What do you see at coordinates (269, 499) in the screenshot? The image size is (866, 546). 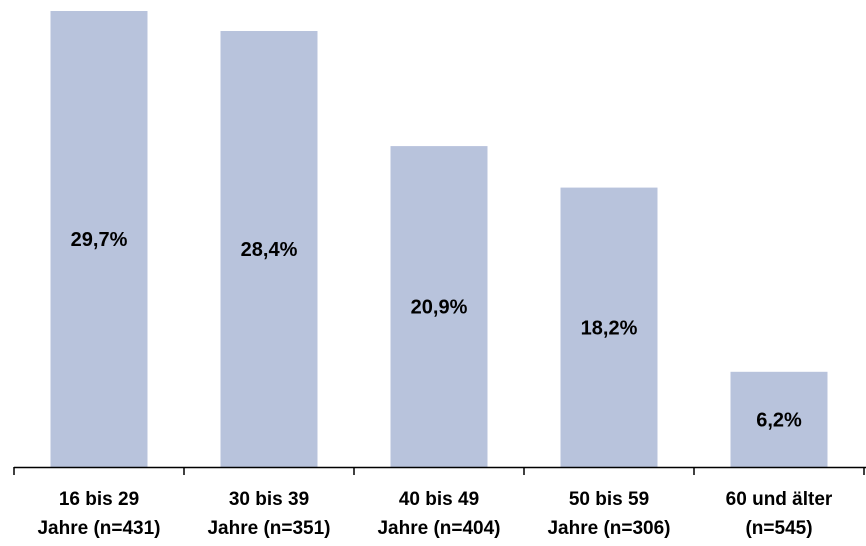 I see `category-label-2-line-1: 30 bis 39` at bounding box center [269, 499].